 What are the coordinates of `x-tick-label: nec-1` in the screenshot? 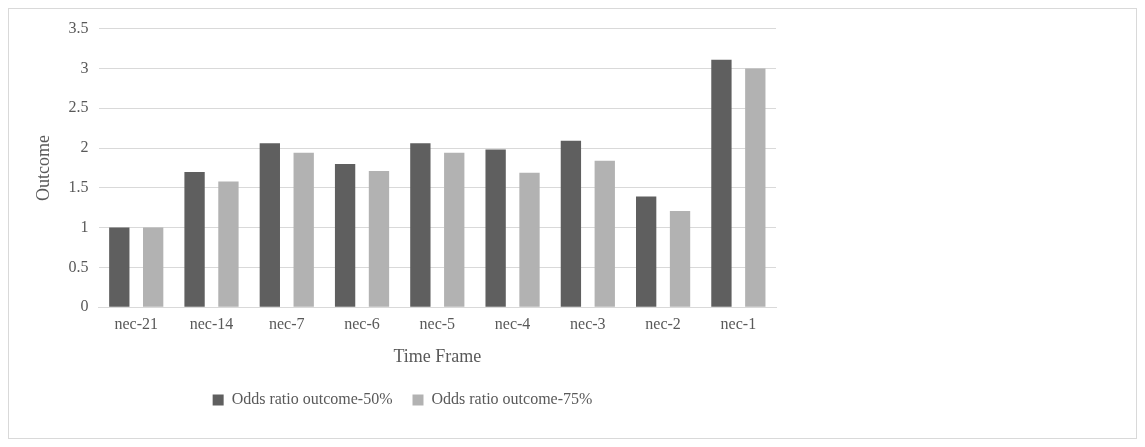 It's located at (738, 323).